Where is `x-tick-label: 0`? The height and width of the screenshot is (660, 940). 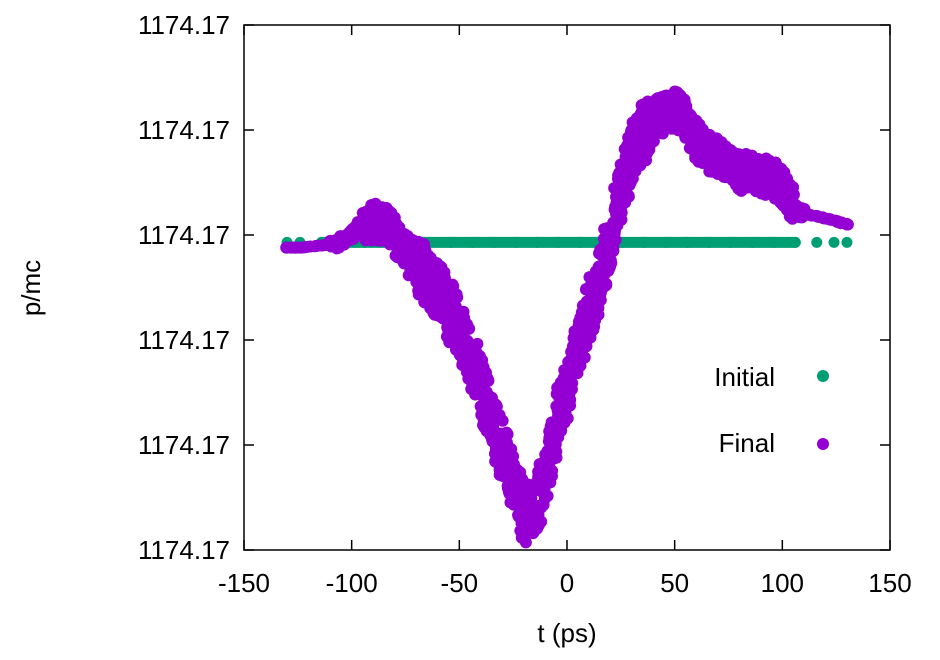
x-tick-label: 0 is located at coordinates (567, 583).